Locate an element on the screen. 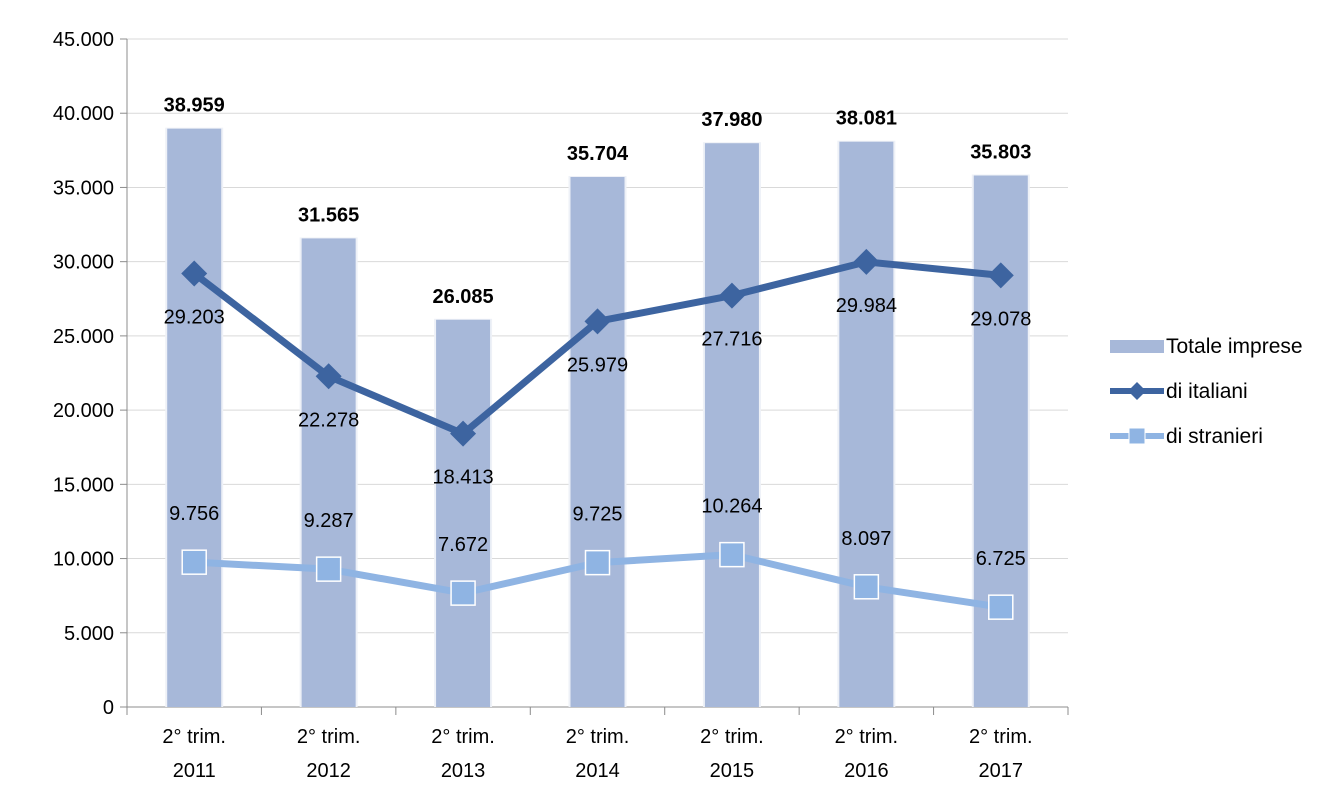 Image resolution: width=1330 pixels, height=785 pixels. bar-data-label: 38.081 is located at coordinates (866, 119).